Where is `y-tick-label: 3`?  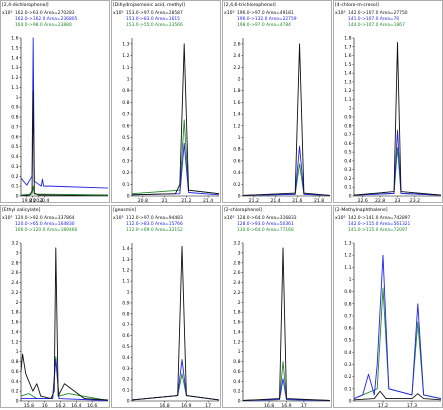 y-tick-label: 3 is located at coordinates (239, 253).